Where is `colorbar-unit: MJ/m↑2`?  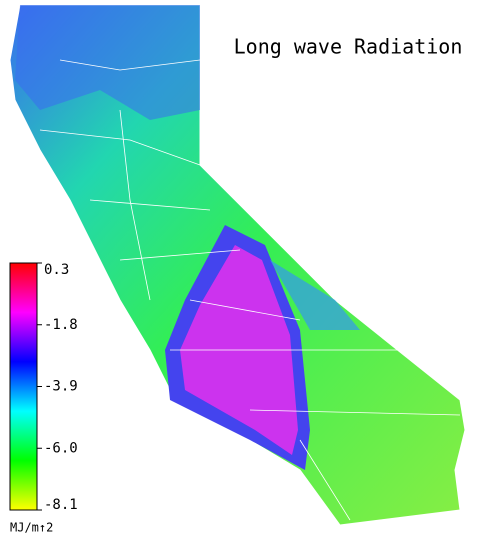 colorbar-unit: MJ/m↑2 is located at coordinates (31, 528).